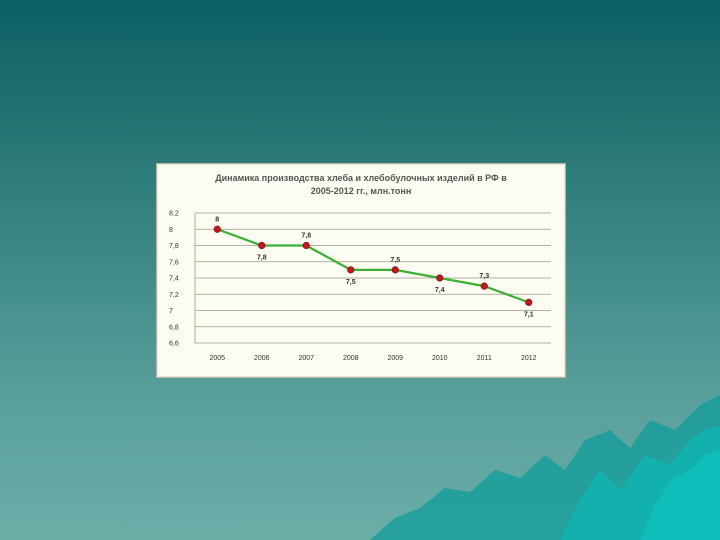 The height and width of the screenshot is (540, 720). Describe the element at coordinates (529, 314) in the screenshot. I see `data-label: 7,1` at that location.